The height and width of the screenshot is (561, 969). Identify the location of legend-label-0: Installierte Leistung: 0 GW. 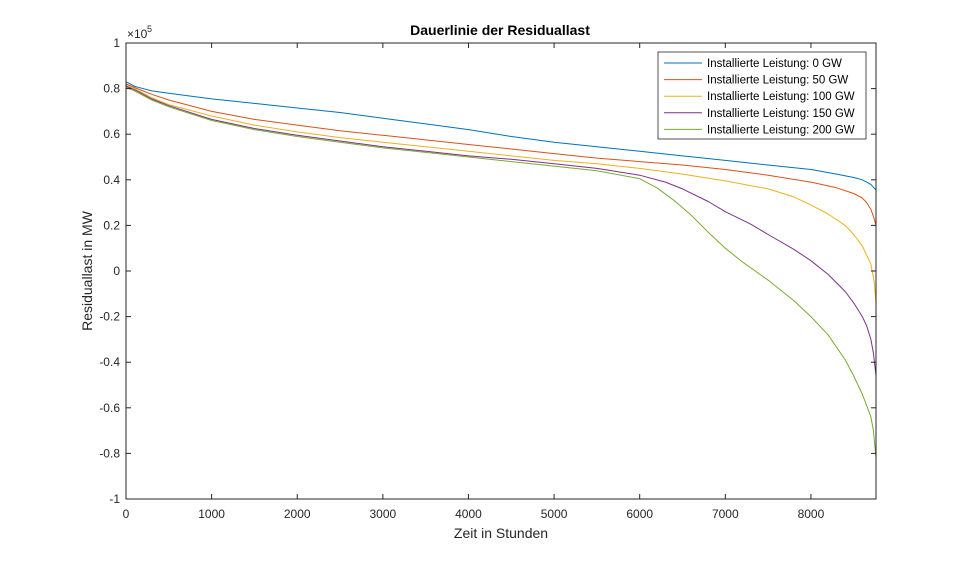
(774, 64).